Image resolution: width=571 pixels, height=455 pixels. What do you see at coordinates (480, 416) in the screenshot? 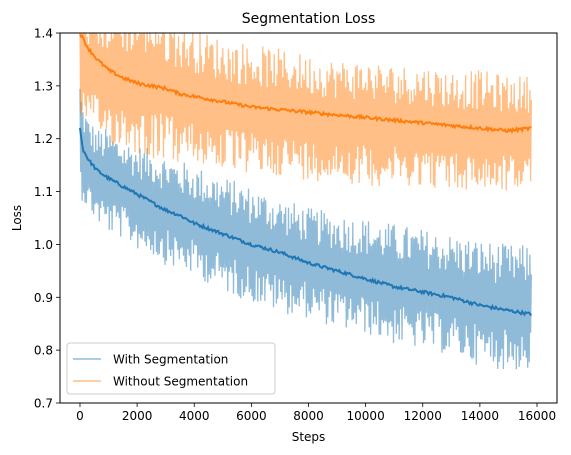
I see `x-tick-label: 14000` at bounding box center [480, 416].